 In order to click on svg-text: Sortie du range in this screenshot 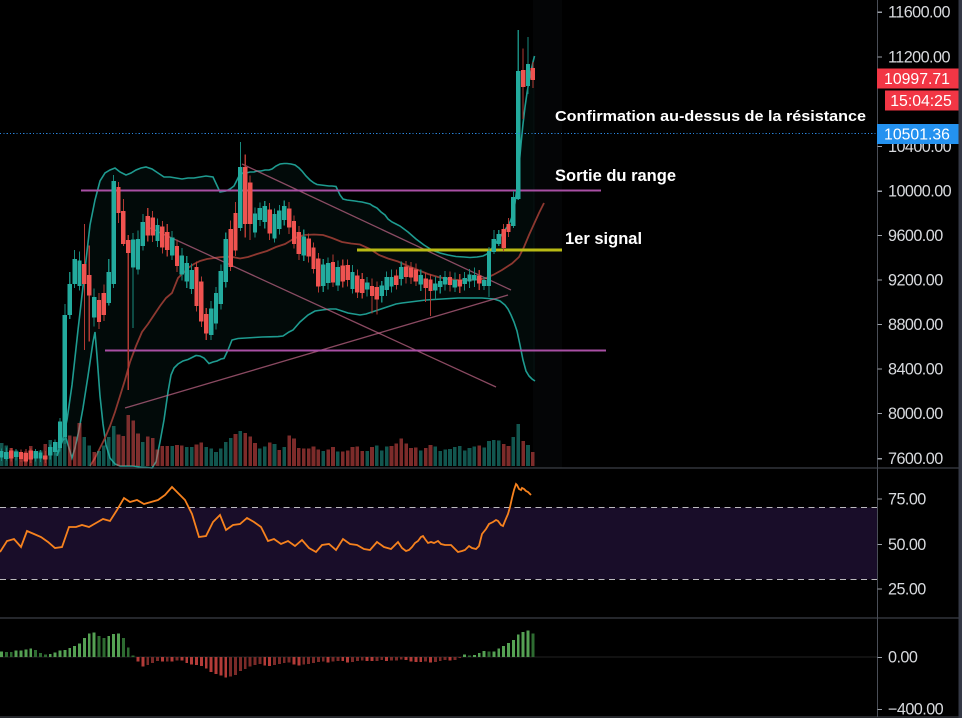, I will do `click(615, 176)`.